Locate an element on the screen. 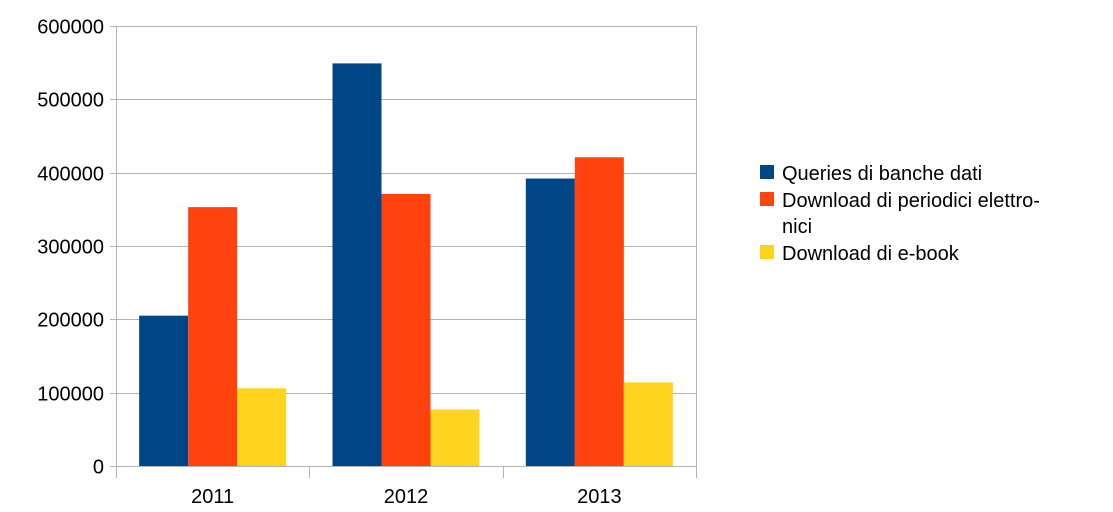  legend-label: Download di e-book is located at coordinates (871, 254).